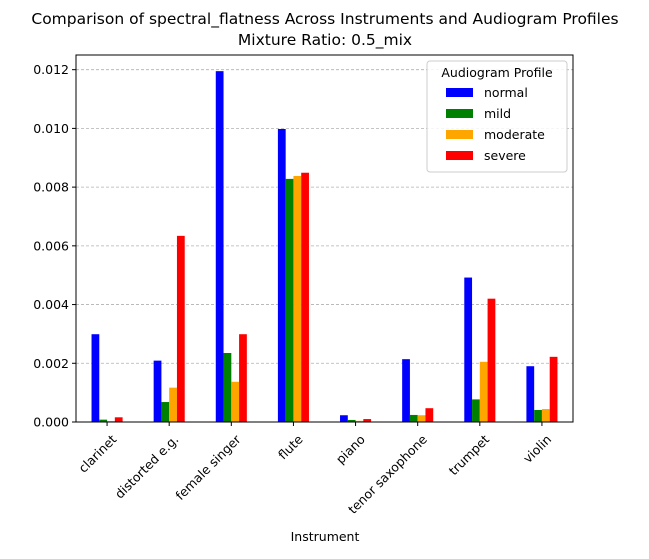 This screenshot has height=559, width=649. Describe the element at coordinates (51, 363) in the screenshot. I see `y-tick-label: 0.002` at that location.